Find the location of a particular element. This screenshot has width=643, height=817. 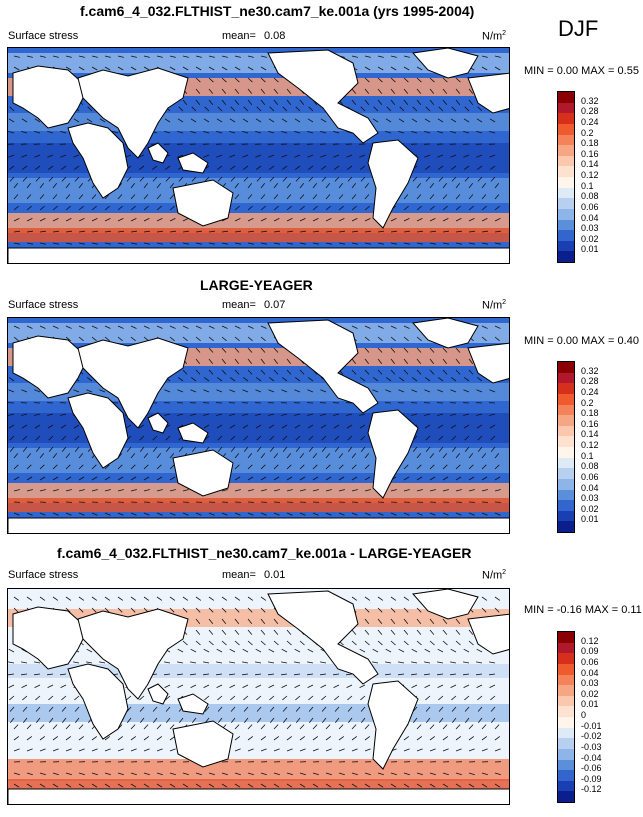

panel-3-variable: Surface stress is located at coordinates (43, 575).